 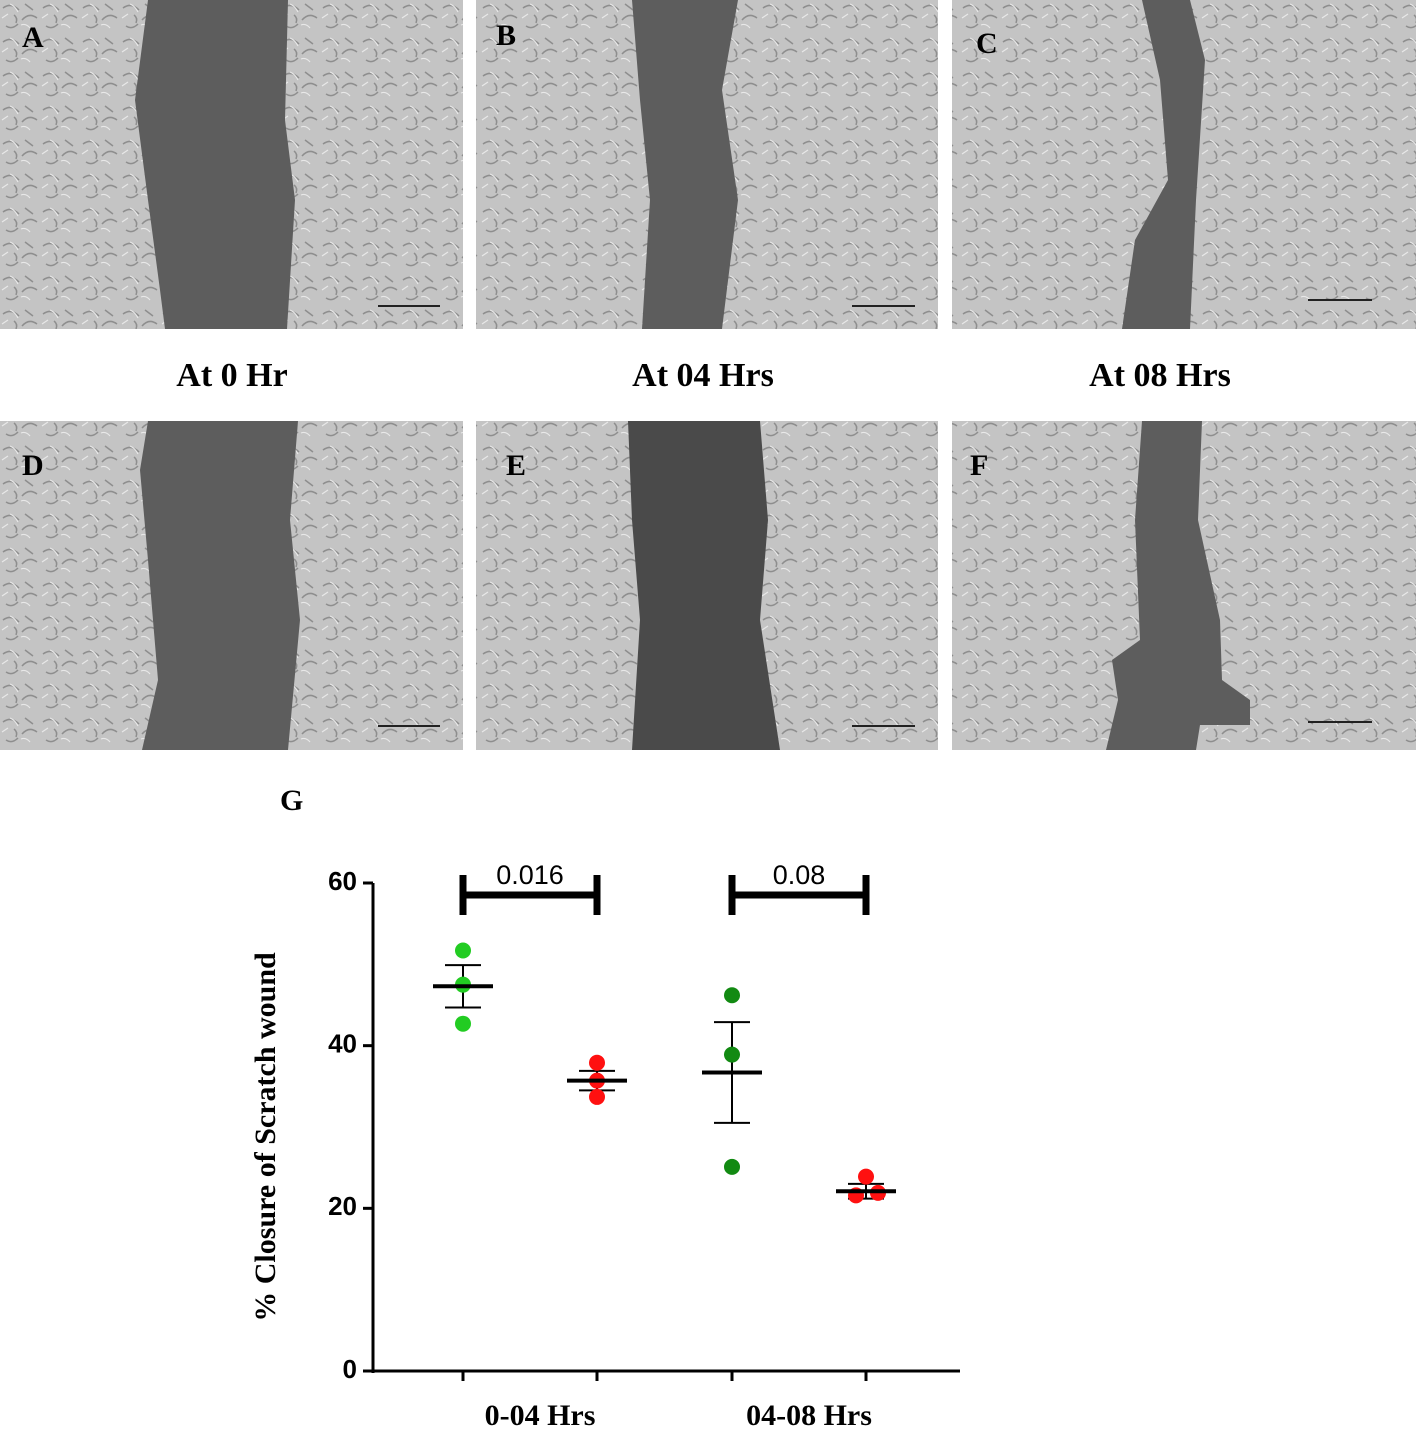 What do you see at coordinates (516, 465) in the screenshot?
I see `panel-label: E` at bounding box center [516, 465].